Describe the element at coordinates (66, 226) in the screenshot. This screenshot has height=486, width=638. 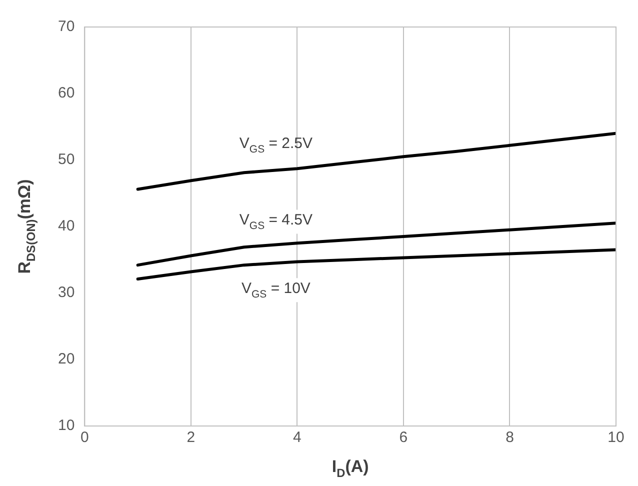
I see `y-tick-label: 40` at that location.